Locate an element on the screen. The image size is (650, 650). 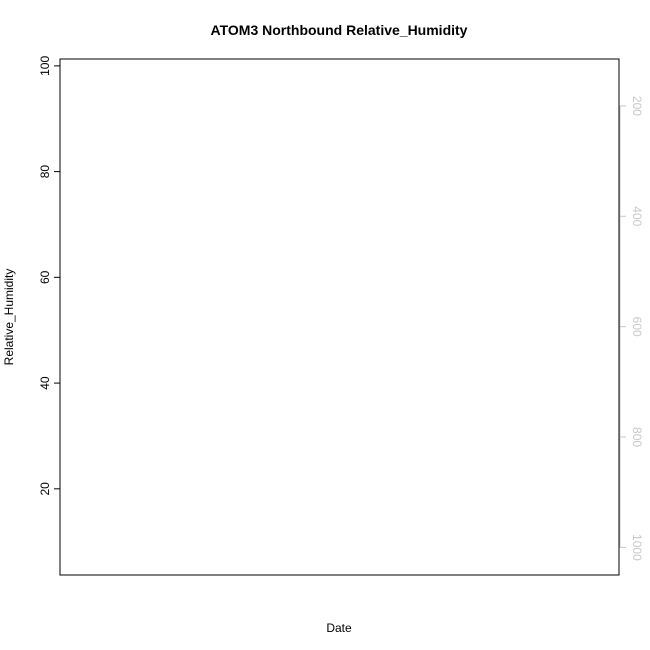
y-tick-label: 100 is located at coordinates (45, 66).